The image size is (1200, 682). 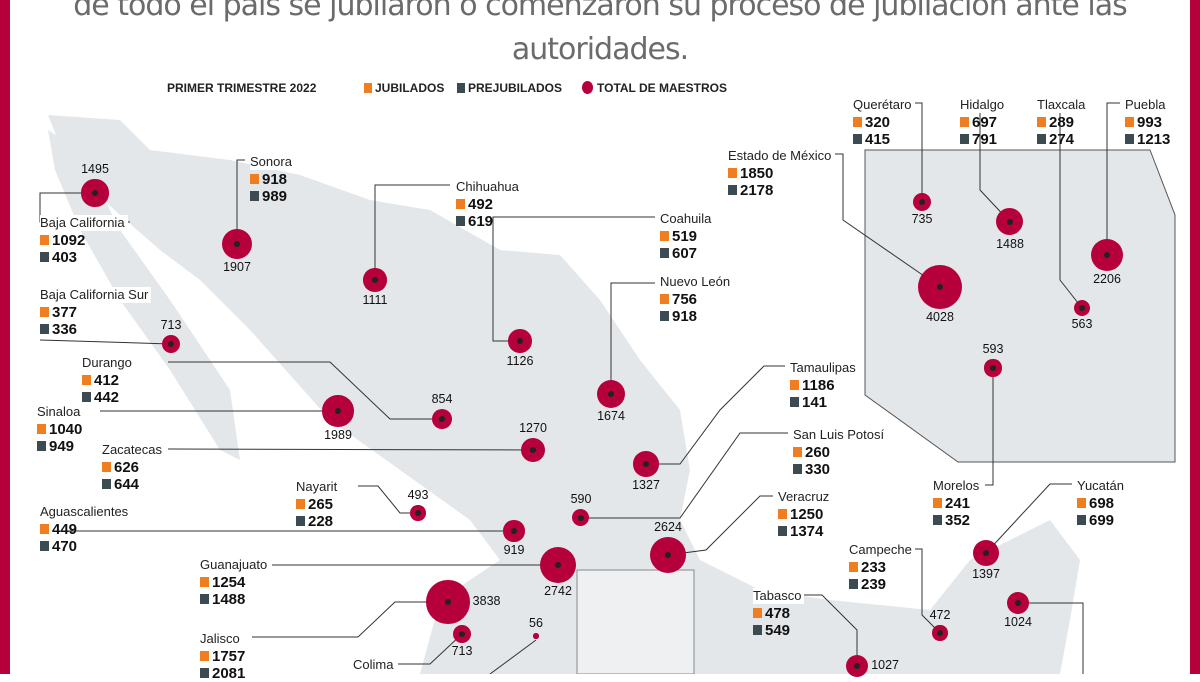 What do you see at coordinates (757, 190) in the screenshot?
I see `prejubilados-count: 2178` at bounding box center [757, 190].